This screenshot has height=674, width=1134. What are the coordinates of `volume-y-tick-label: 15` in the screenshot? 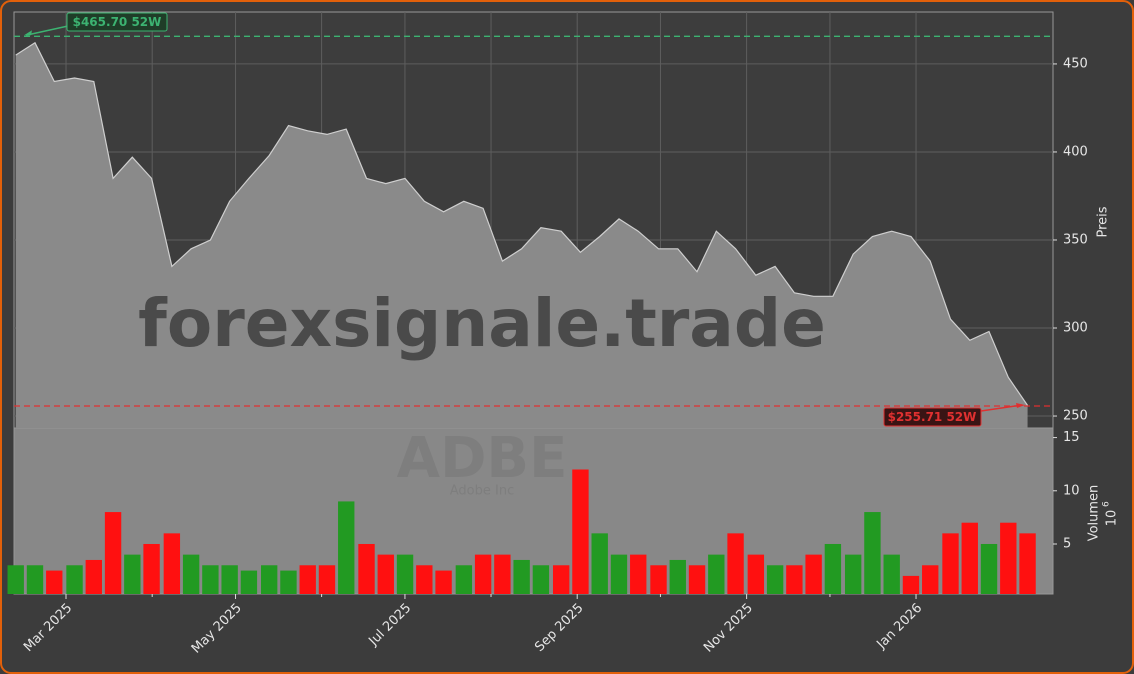 It's located at (1071, 437).